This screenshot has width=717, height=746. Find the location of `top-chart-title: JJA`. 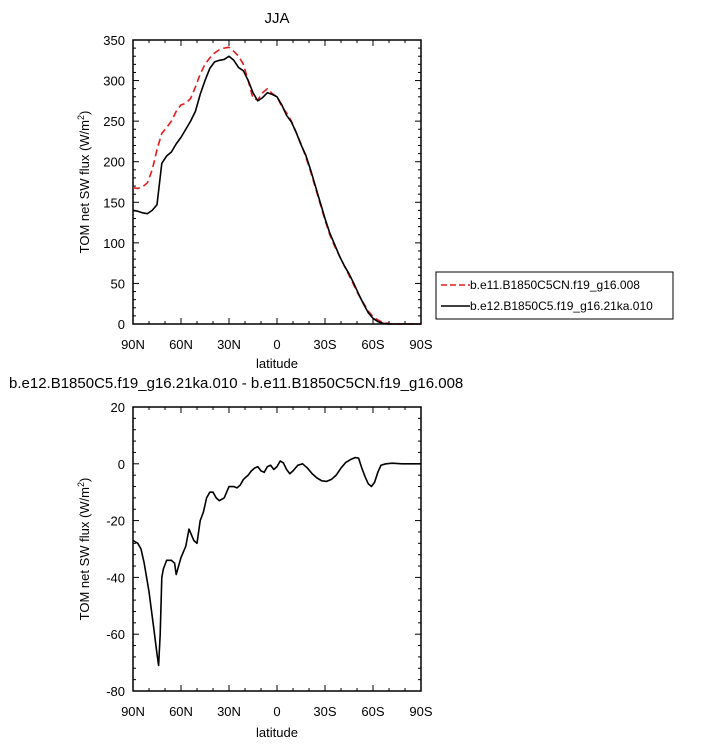

top-chart-title: JJA is located at coordinates (276, 18).